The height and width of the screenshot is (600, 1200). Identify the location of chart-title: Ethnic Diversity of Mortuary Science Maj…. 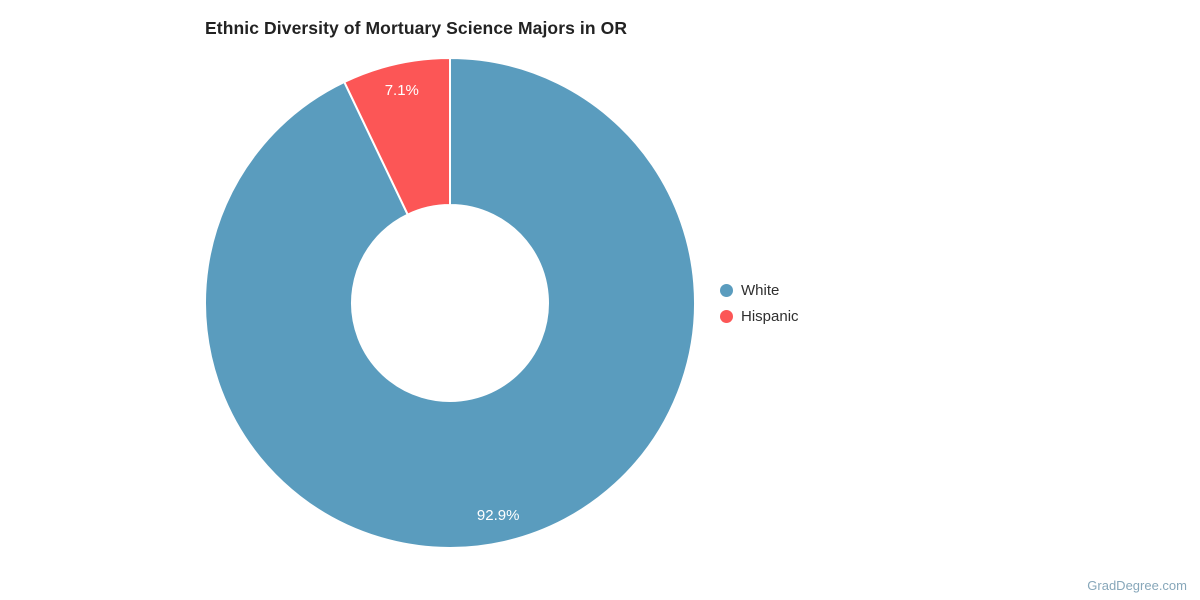
(416, 28).